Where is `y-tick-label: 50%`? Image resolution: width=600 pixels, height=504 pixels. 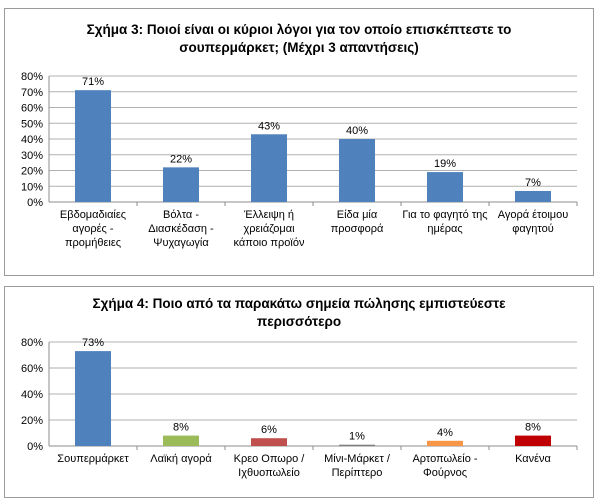 y-tick-label: 50% is located at coordinates (32, 124).